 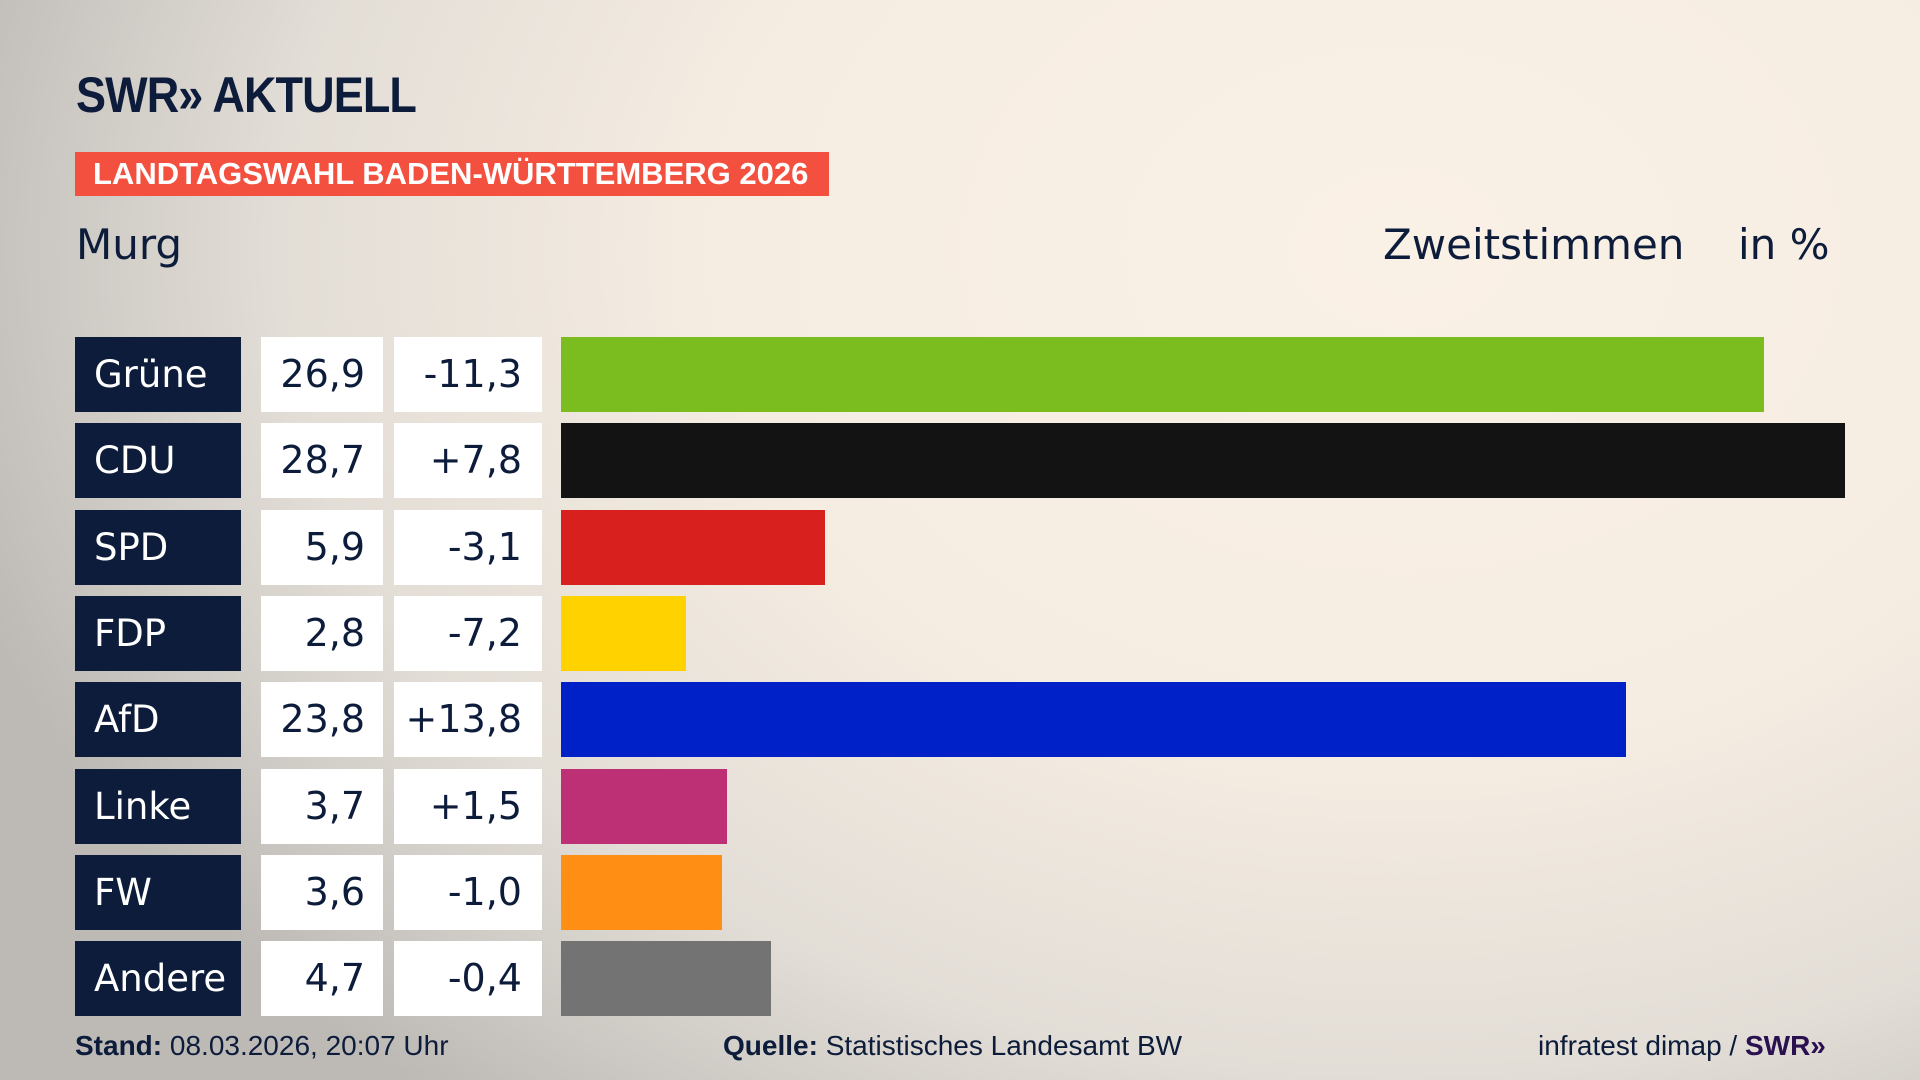 I want to click on value-label: 3,7, so click(x=322, y=806).